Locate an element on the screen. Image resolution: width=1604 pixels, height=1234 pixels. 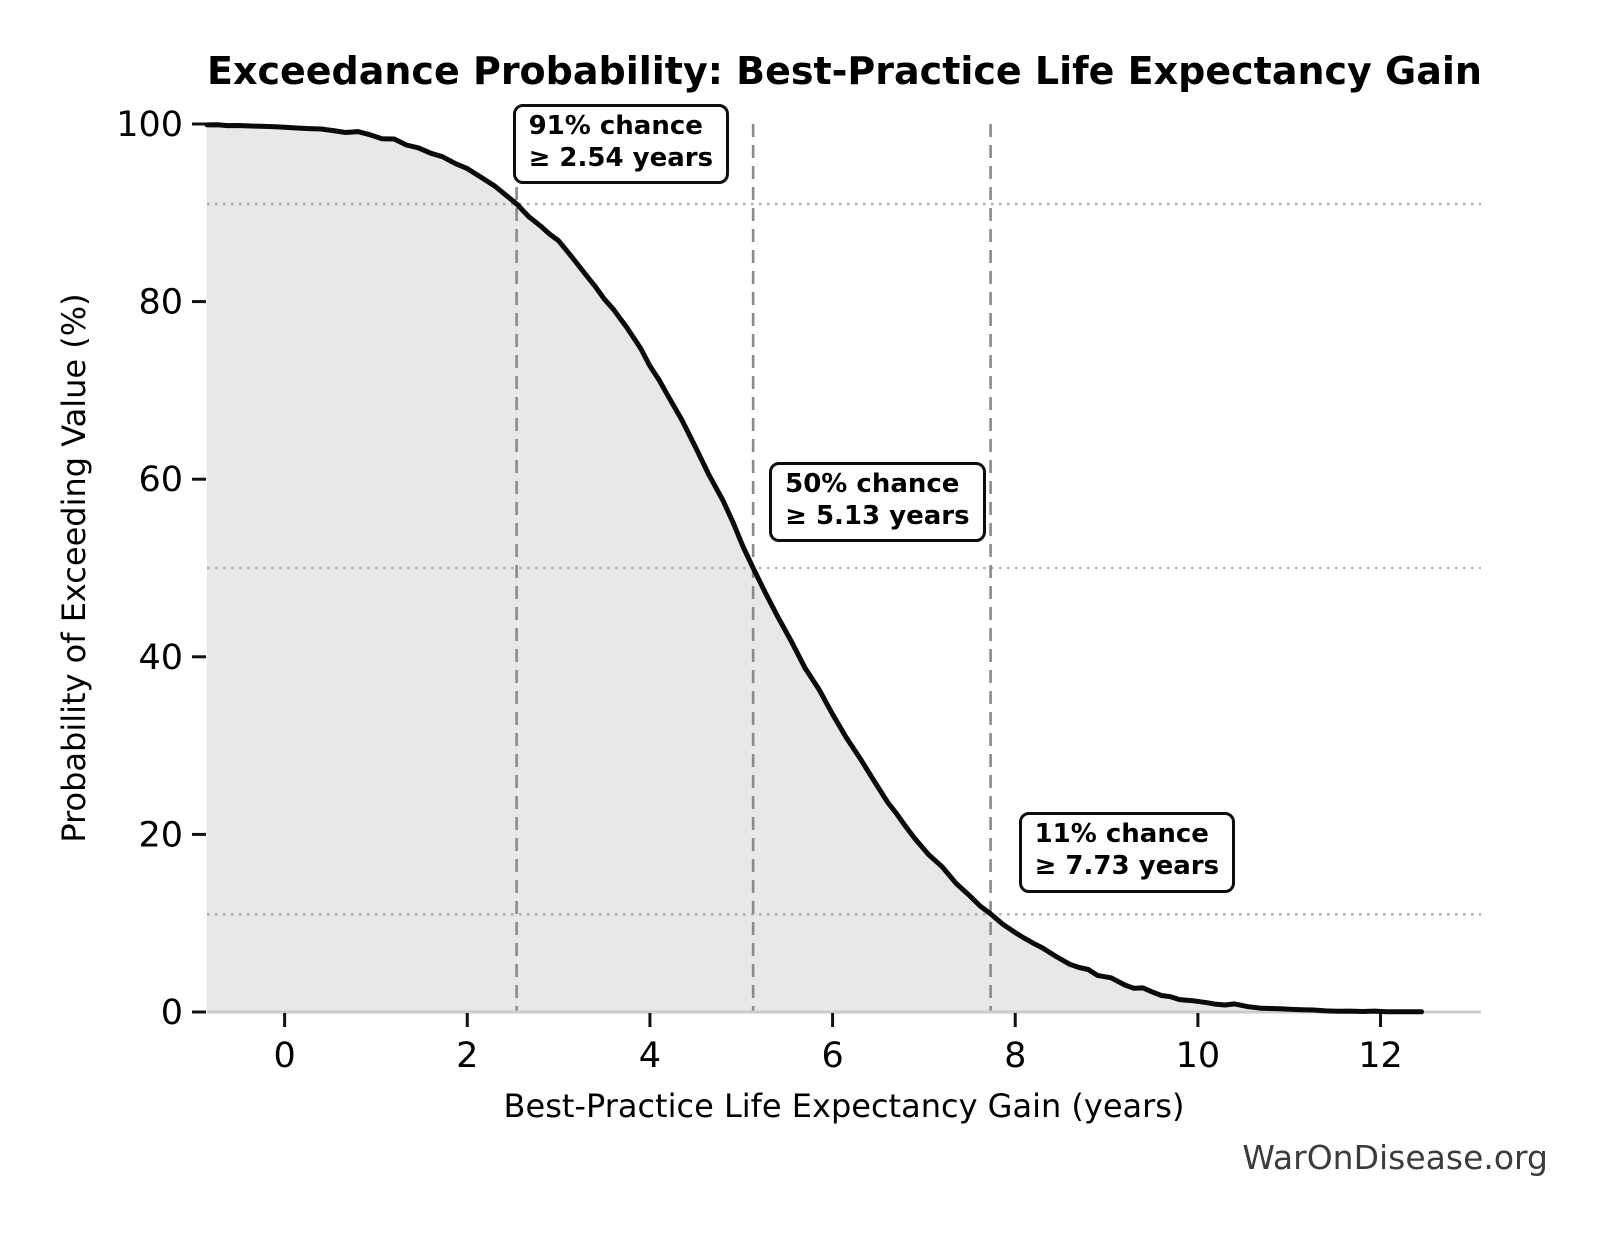
annotation-line: 91% chance is located at coordinates (615, 125).